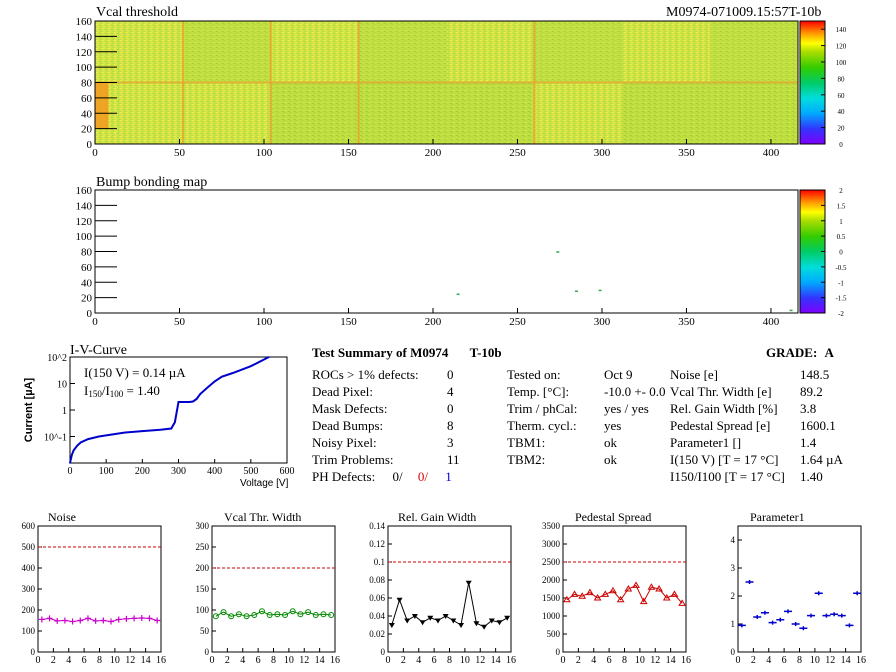 Image resolution: width=896 pixels, height=672 pixels. What do you see at coordinates (777, 517) in the screenshot?
I see `parameter1-title: Parameter1` at bounding box center [777, 517].